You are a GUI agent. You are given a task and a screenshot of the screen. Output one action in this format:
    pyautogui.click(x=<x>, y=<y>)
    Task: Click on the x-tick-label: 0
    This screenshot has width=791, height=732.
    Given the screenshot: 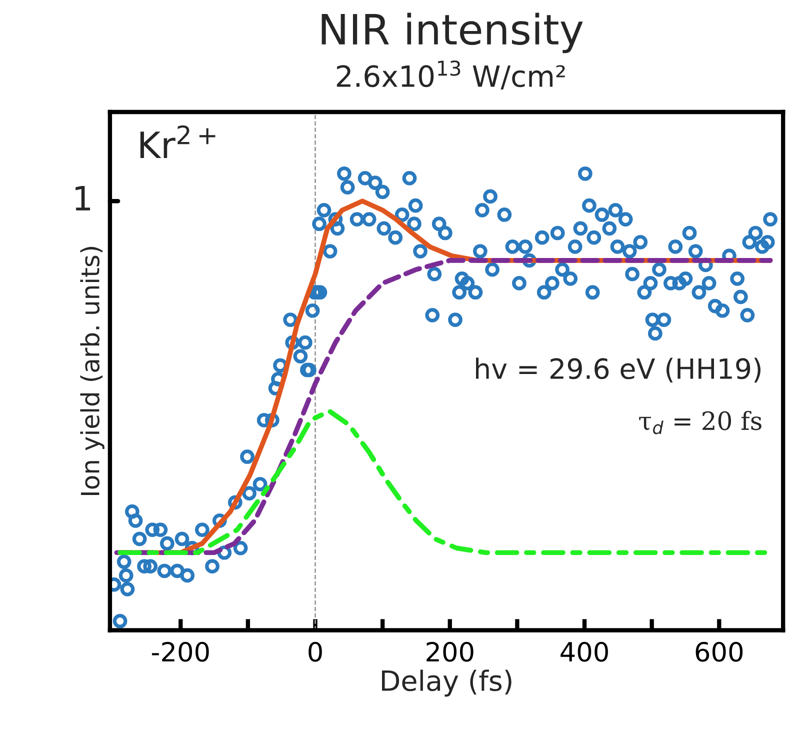 What is the action you would take?
    pyautogui.click(x=315, y=652)
    